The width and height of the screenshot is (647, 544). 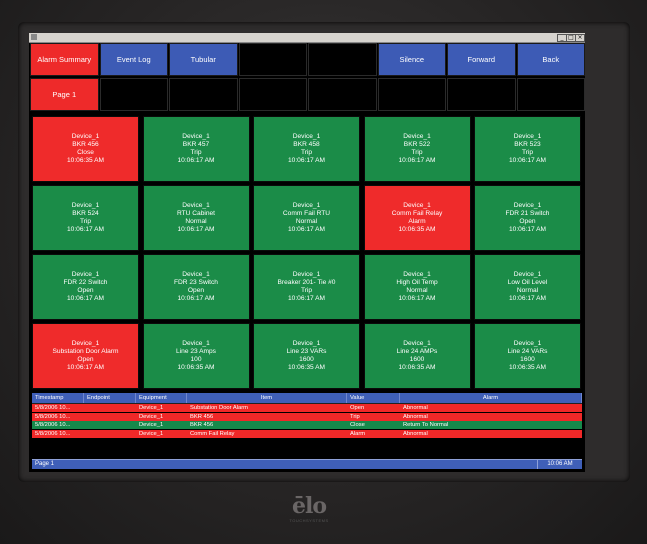 What do you see at coordinates (306, 283) in the screenshot?
I see `tile-name: Breaker 201- Tie #0` at bounding box center [306, 283].